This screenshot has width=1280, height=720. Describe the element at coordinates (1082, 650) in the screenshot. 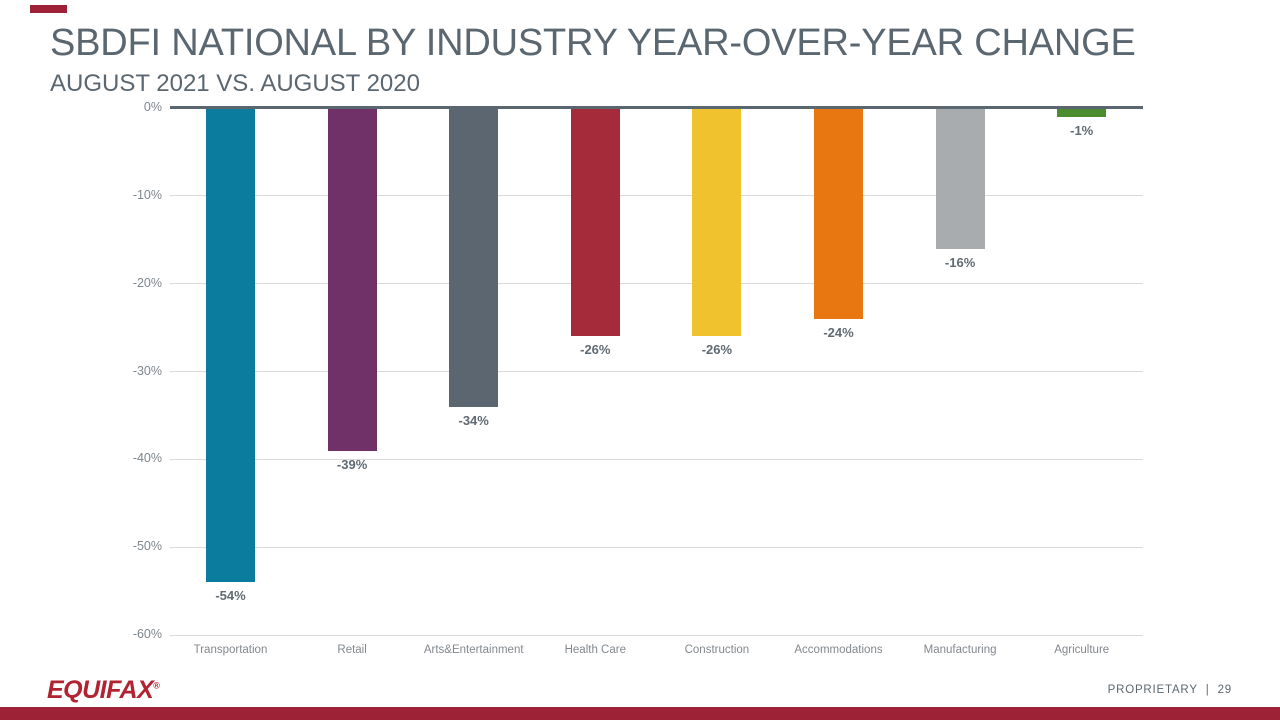

I see `category-label-agriculture: Agriculture` at that location.